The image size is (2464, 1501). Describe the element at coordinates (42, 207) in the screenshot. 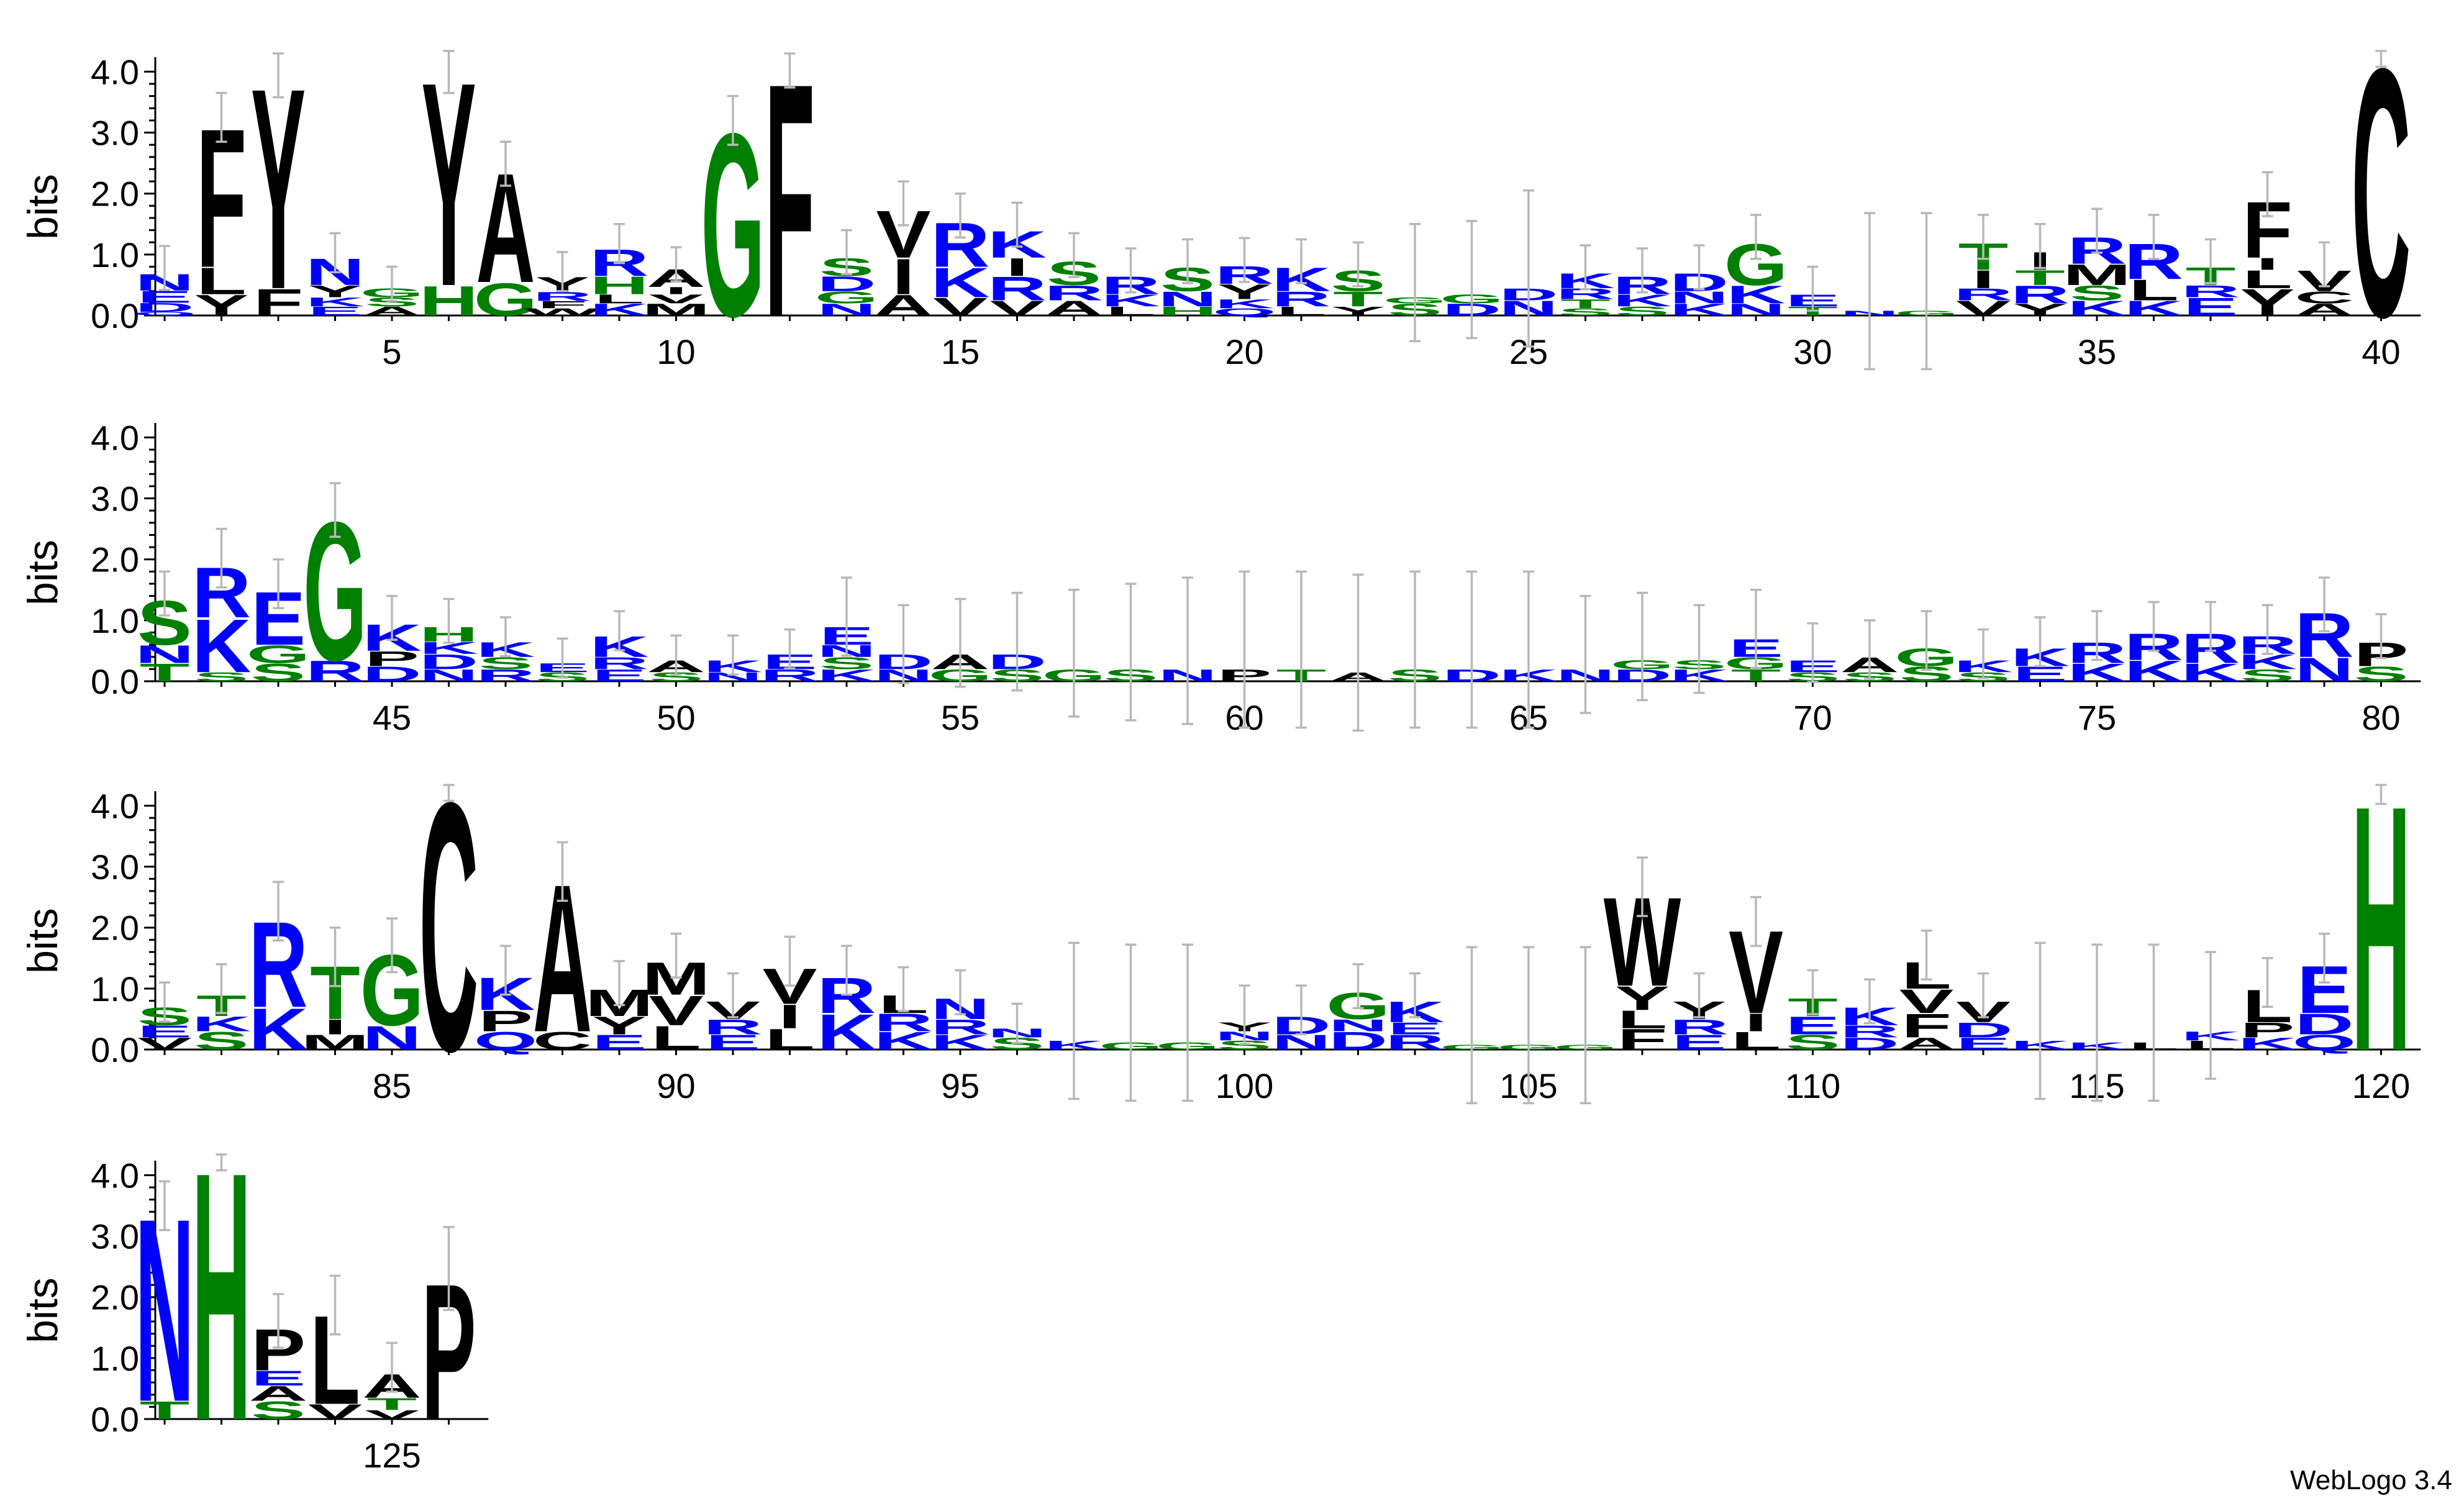

I see `y-axis-label: bits` at that location.